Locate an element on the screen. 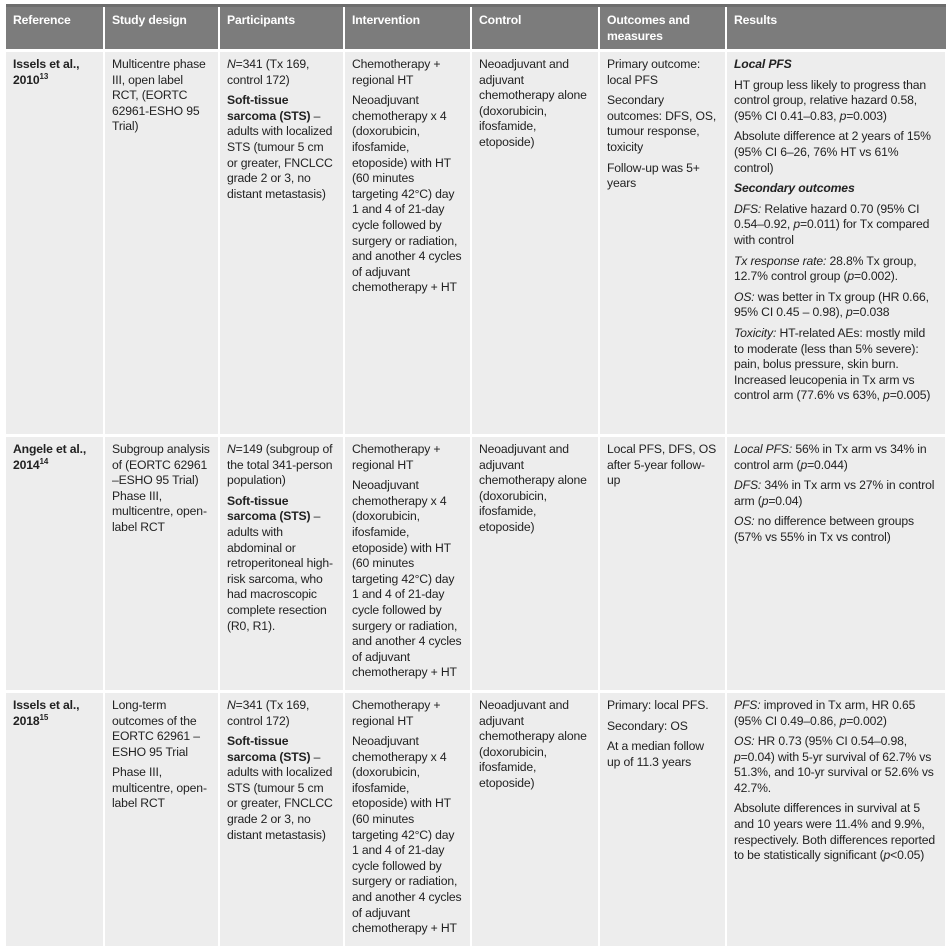 This screenshot has width=951, height=948. reference-number: 14 is located at coordinates (44, 461).